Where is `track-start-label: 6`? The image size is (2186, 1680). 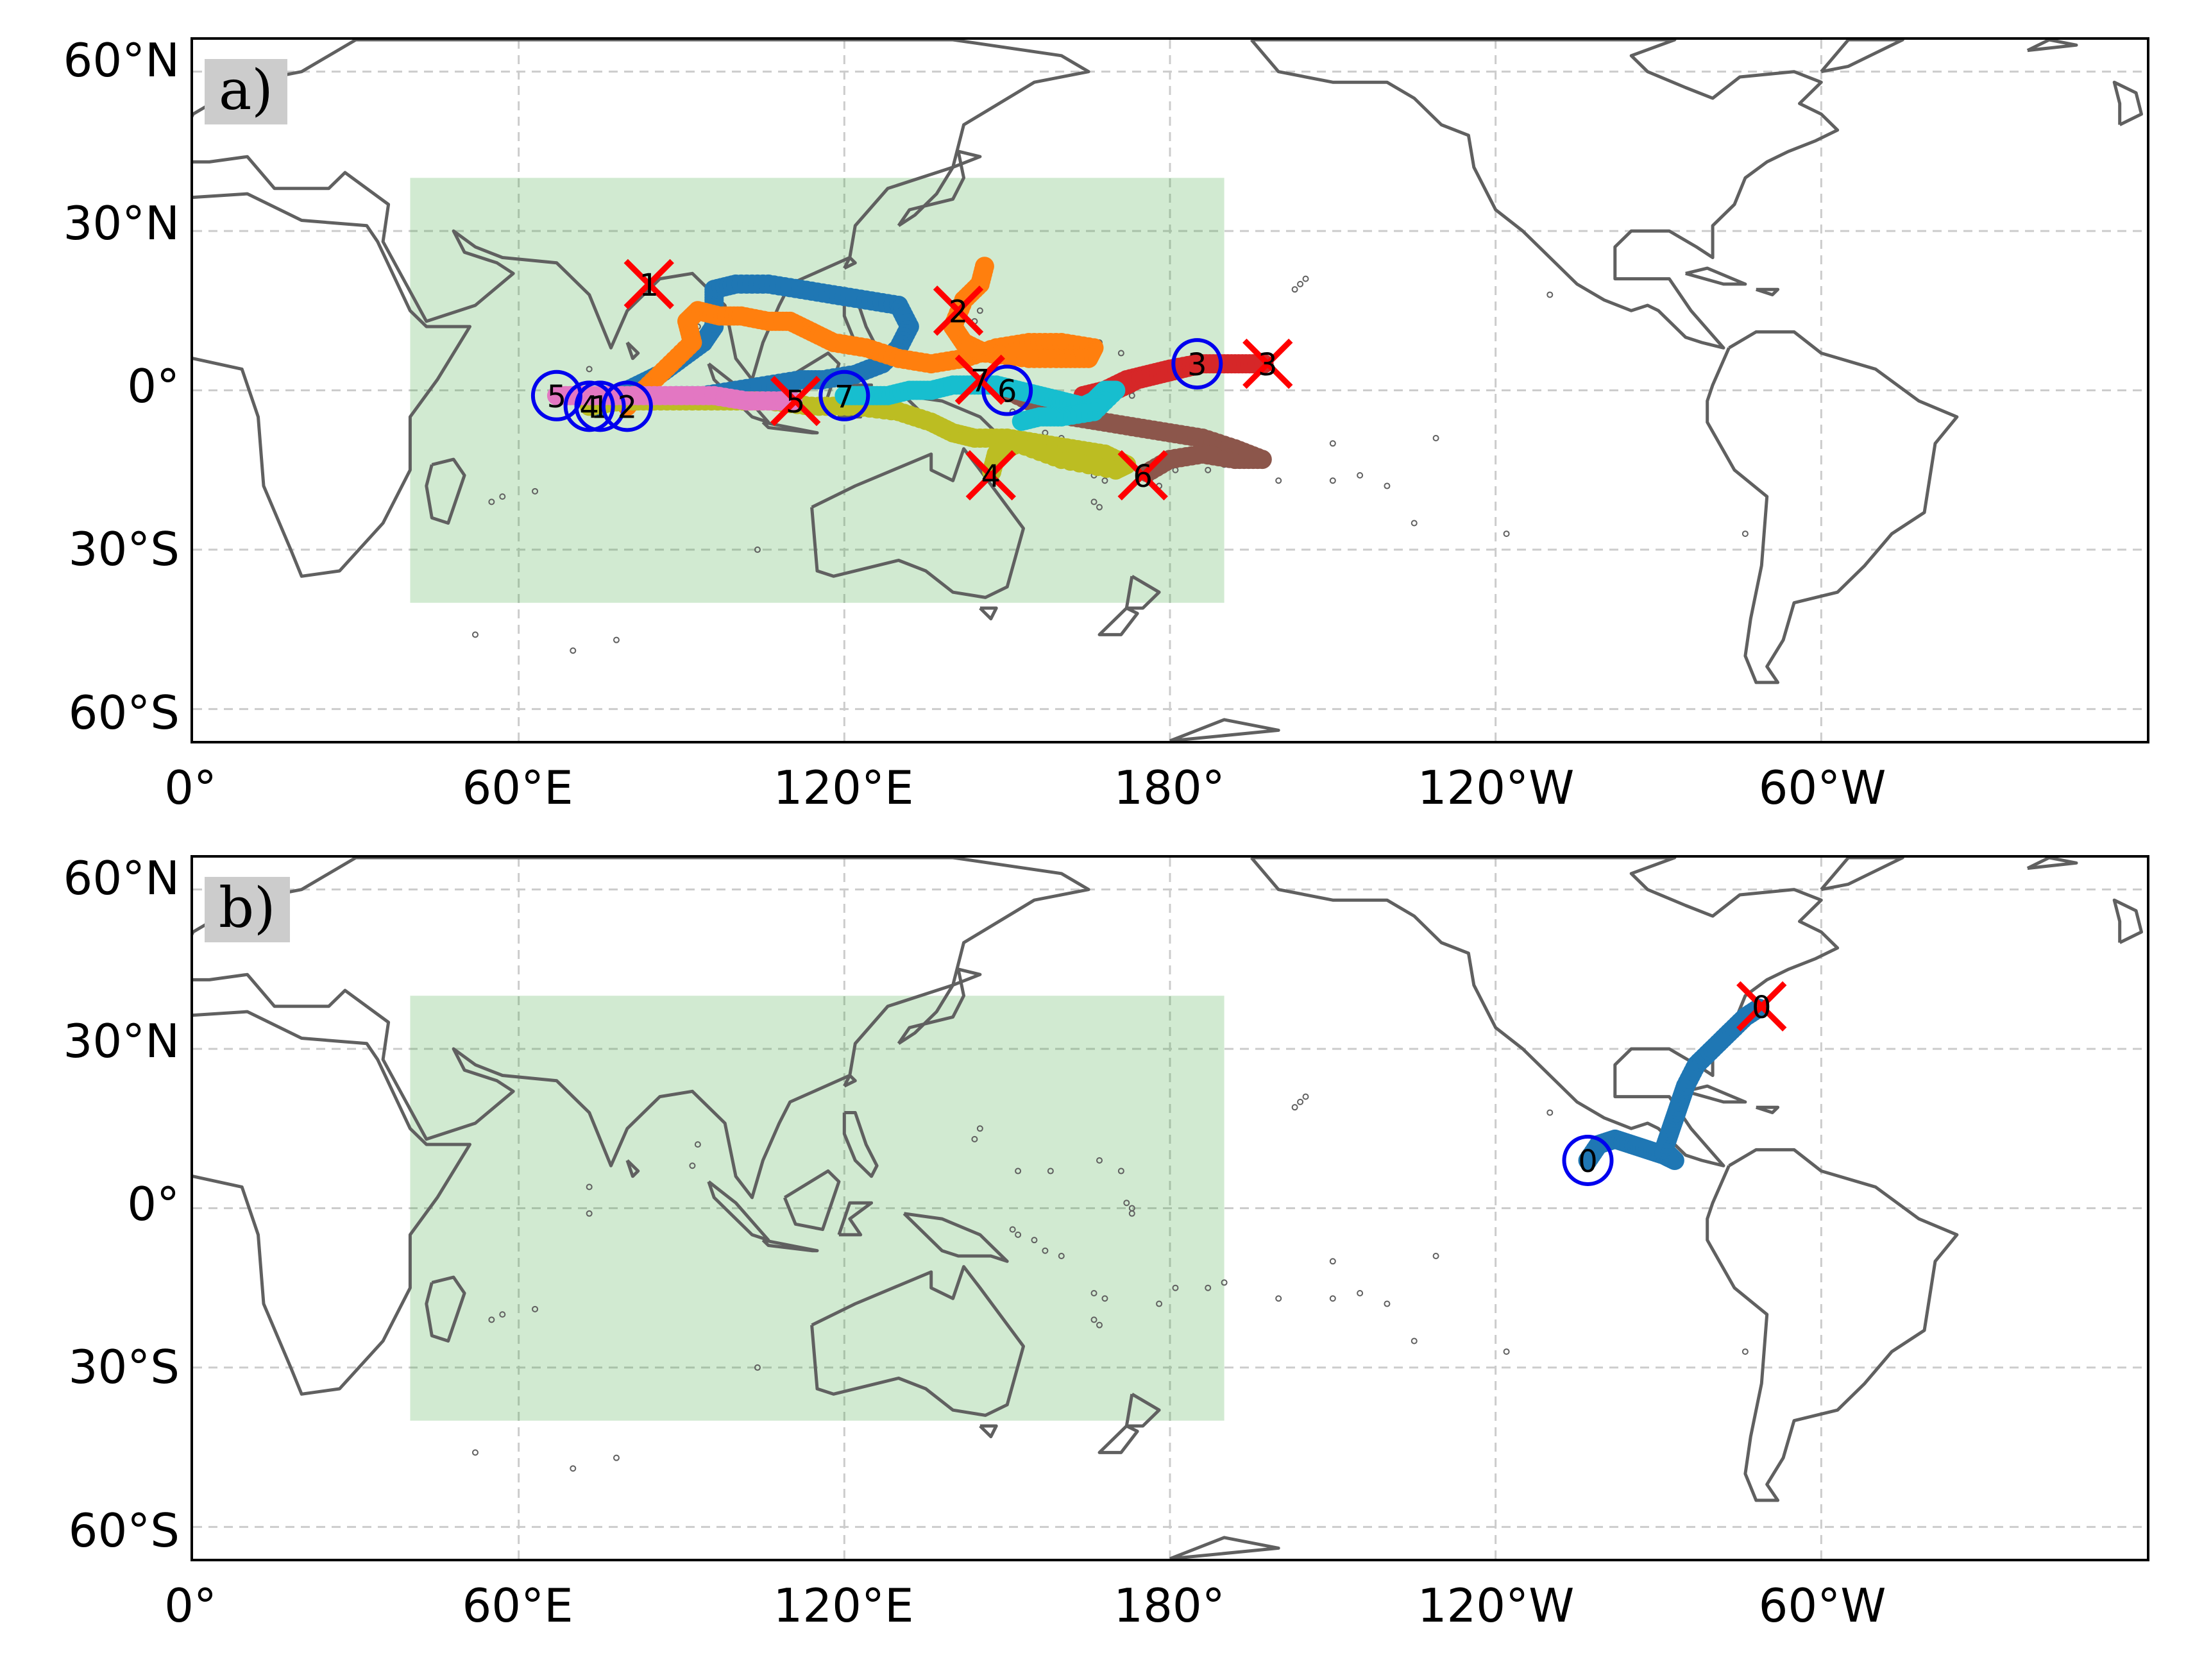
track-start-label: 6 is located at coordinates (1007, 392).